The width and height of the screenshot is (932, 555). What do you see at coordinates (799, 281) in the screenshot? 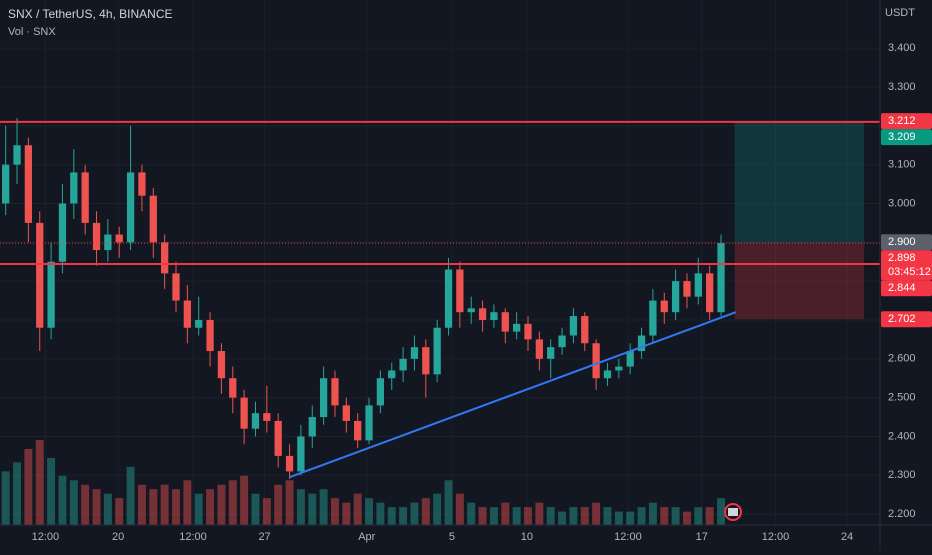
I see `loss-zone` at bounding box center [799, 281].